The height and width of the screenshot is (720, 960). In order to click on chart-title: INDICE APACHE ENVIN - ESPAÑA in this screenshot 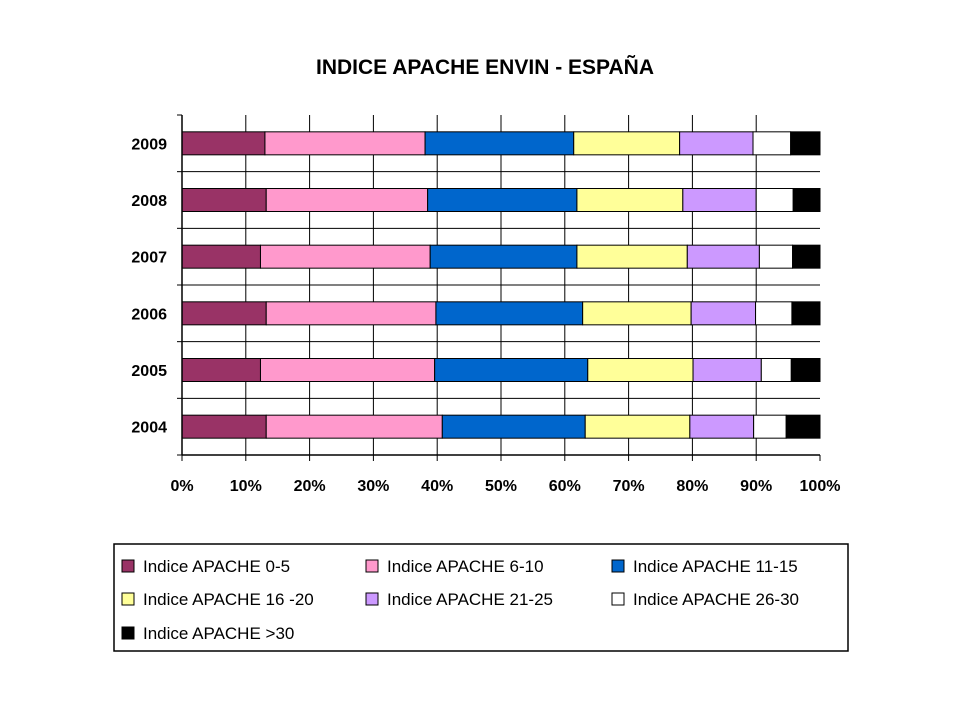, I will do `click(485, 67)`.